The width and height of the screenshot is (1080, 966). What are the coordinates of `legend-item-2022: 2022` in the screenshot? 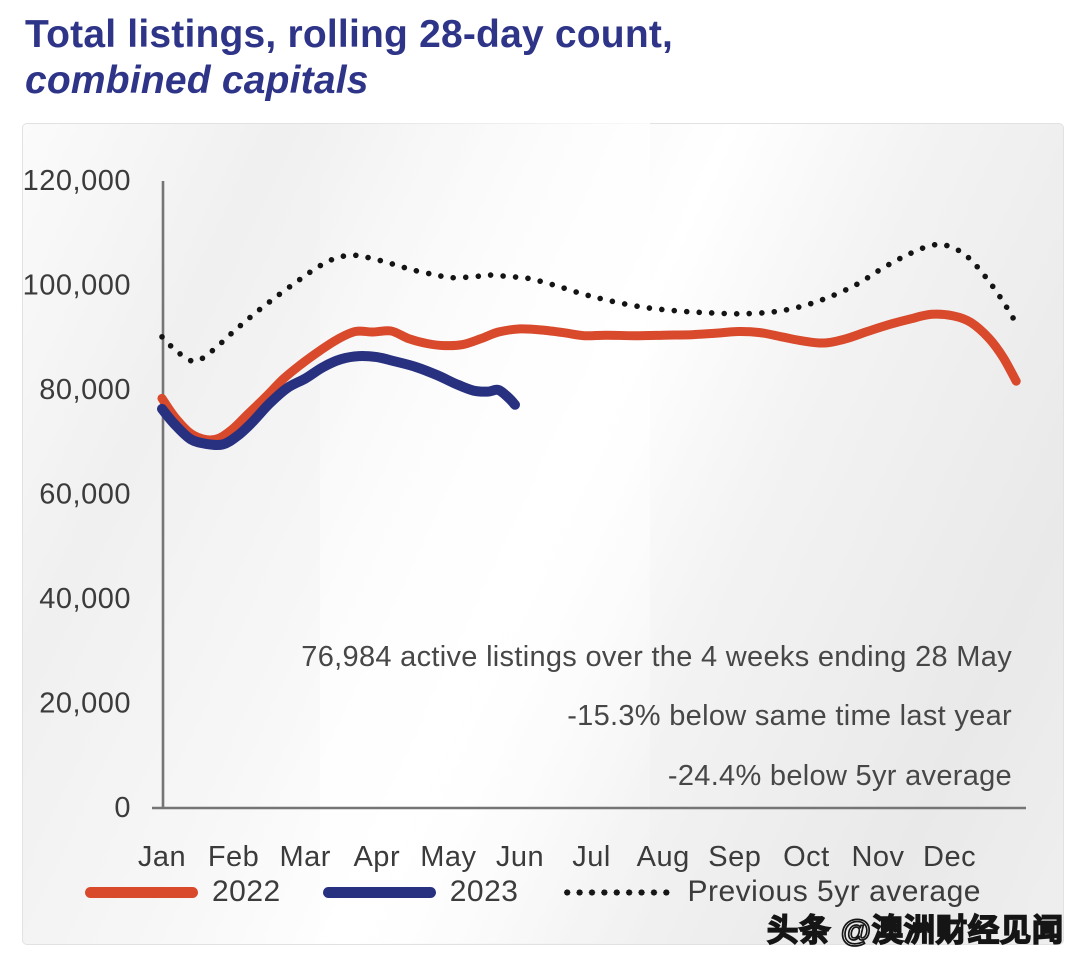 It's located at (183, 892).